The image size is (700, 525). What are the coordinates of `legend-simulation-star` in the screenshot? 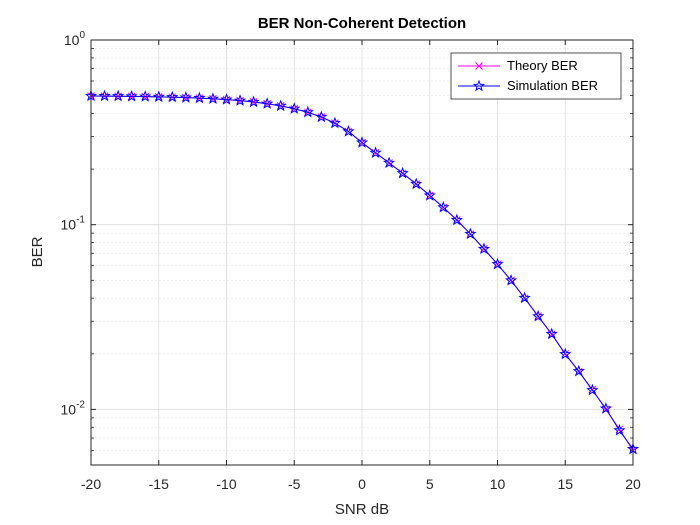 It's located at (479, 85).